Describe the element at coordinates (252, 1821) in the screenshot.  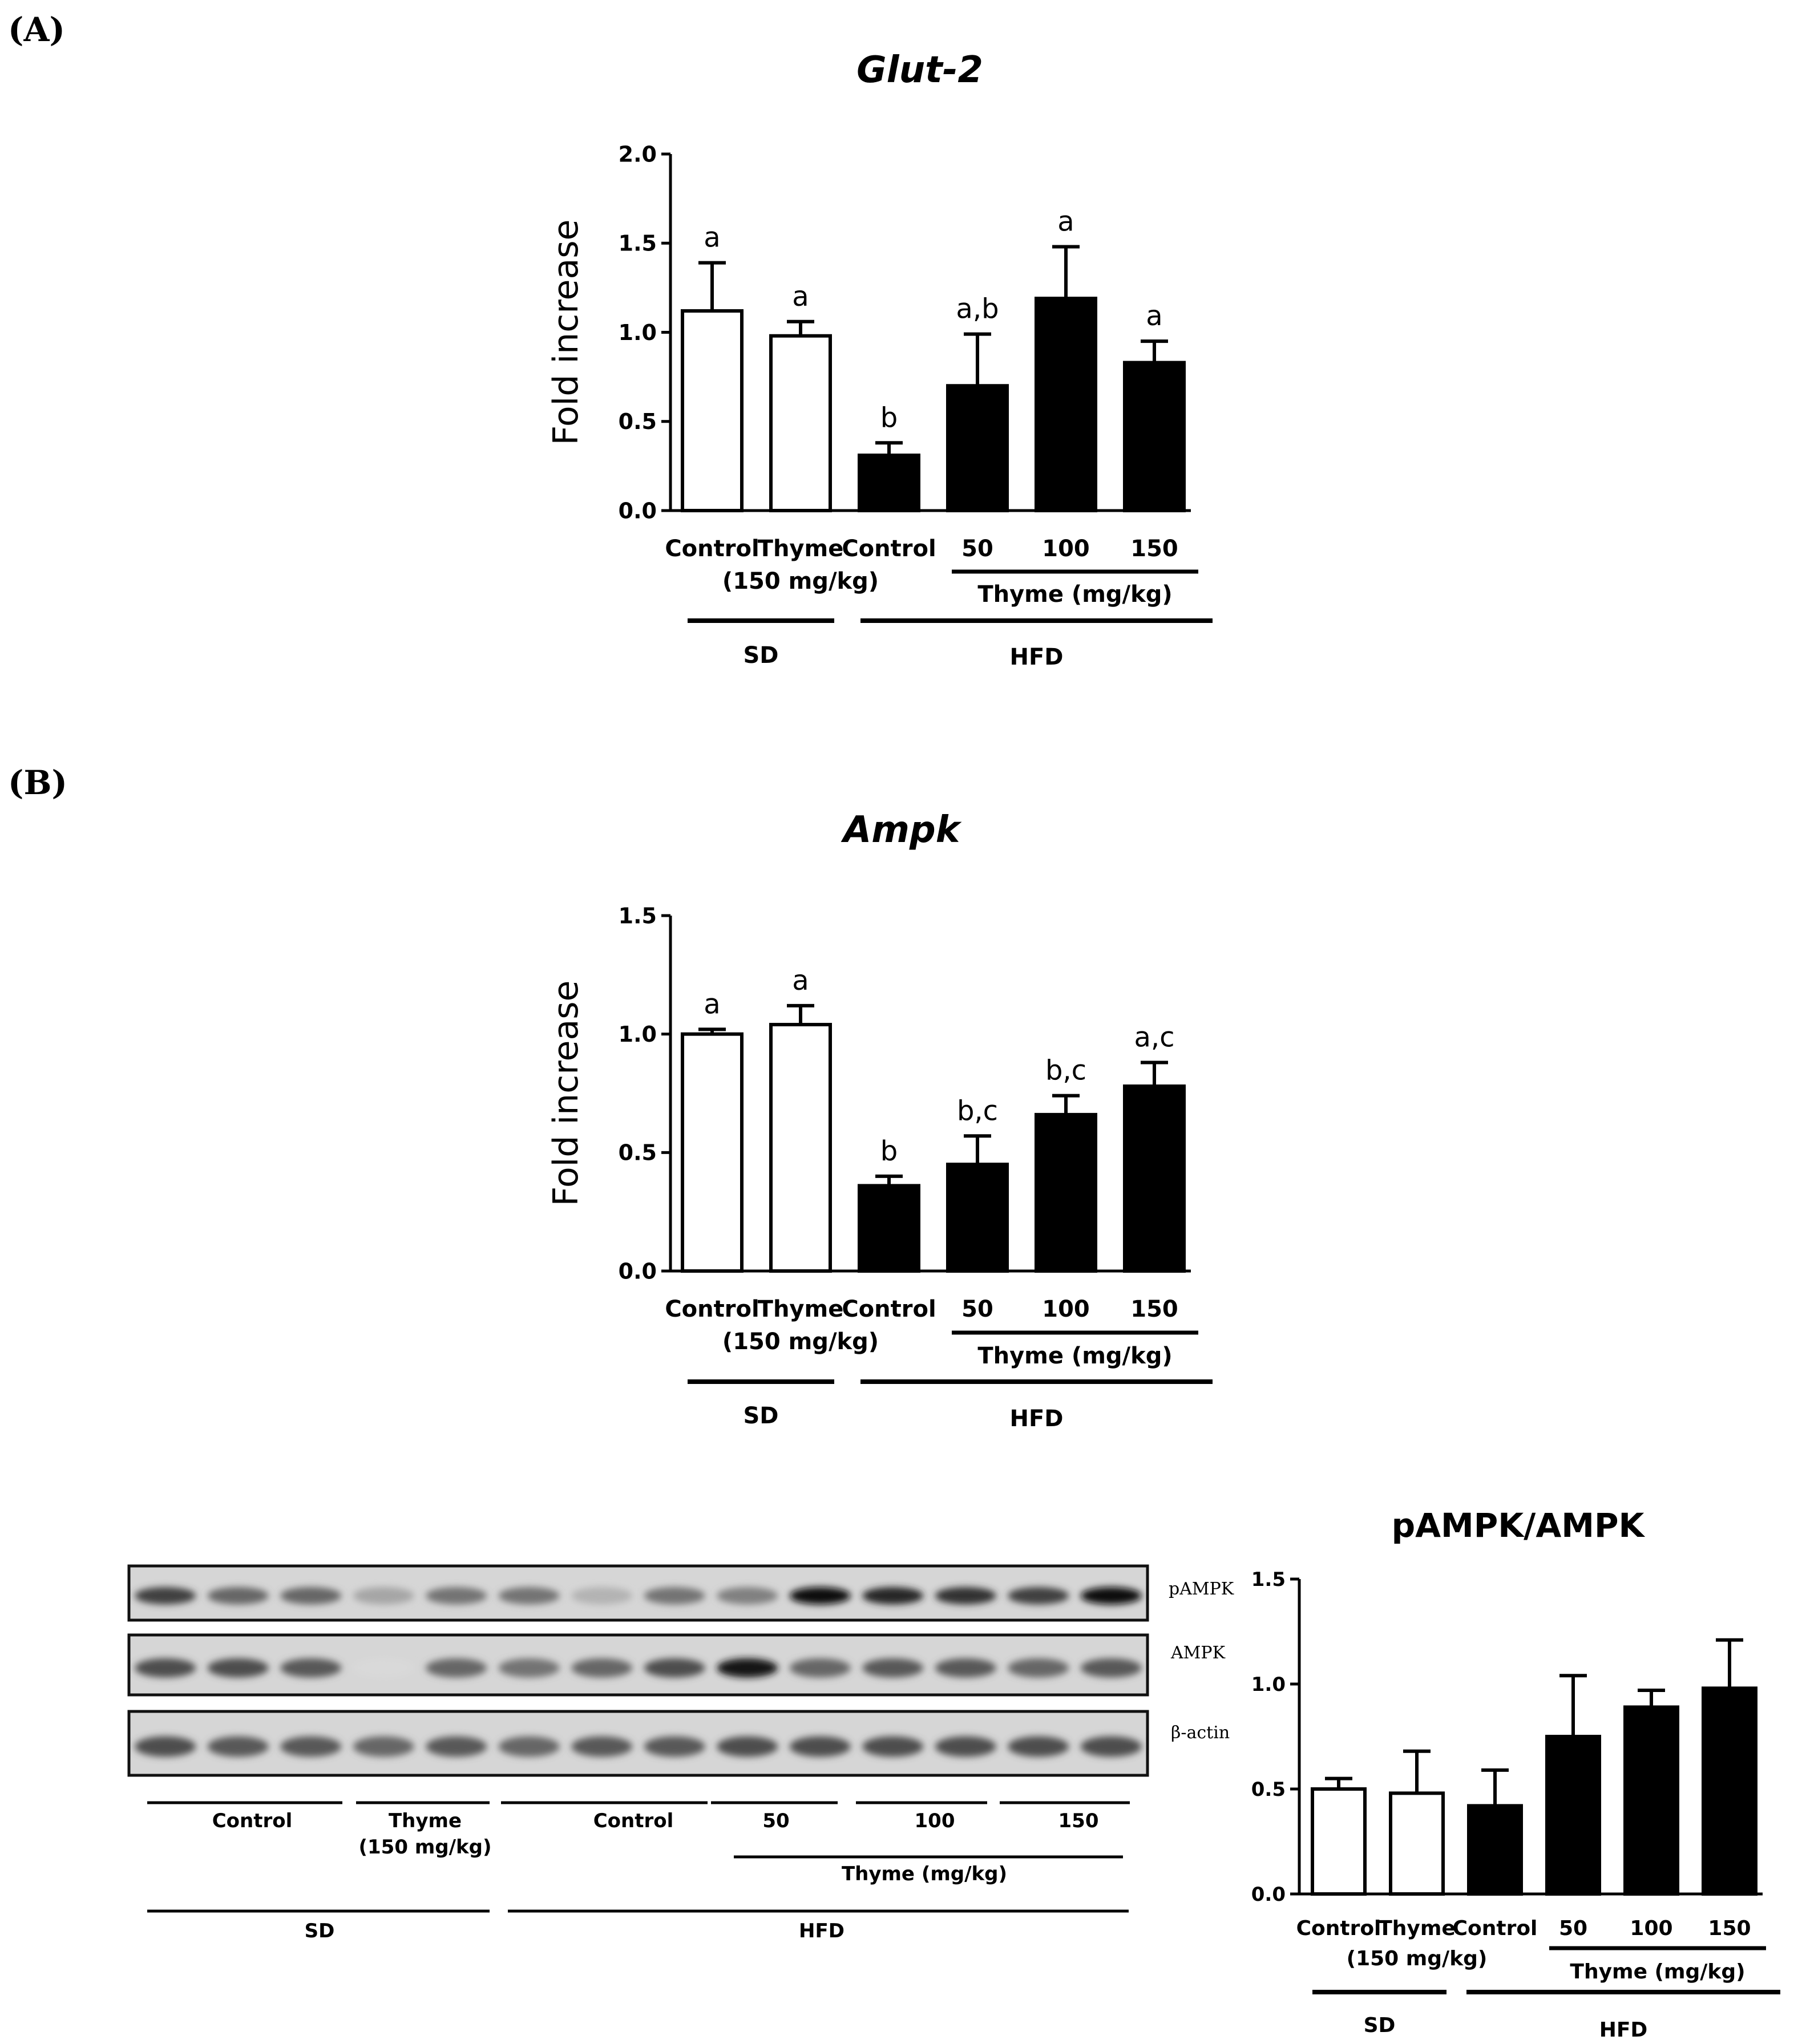
I see `blot-lane-control-sd: Control` at that location.